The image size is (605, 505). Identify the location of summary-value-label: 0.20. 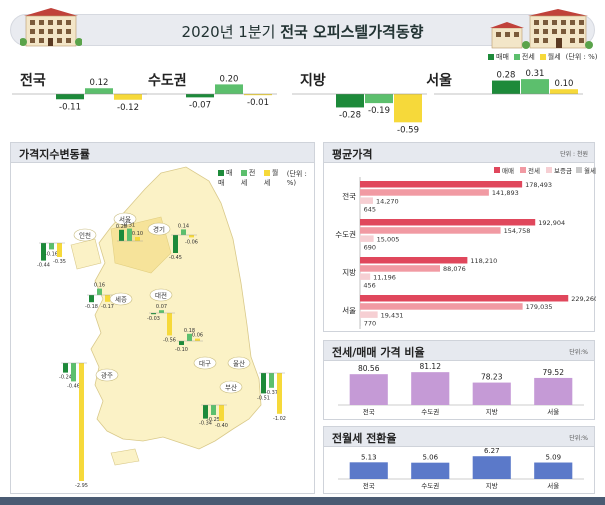
(229, 79).